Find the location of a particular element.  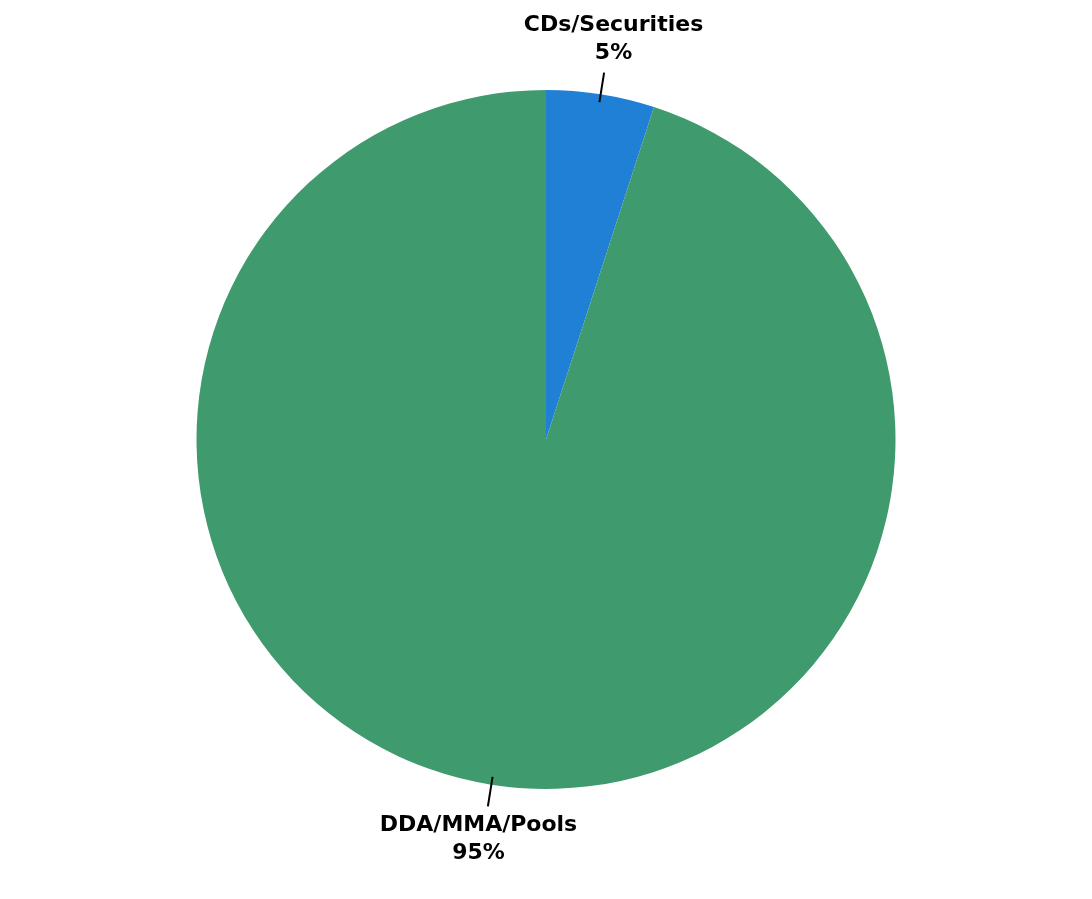

slice-label: CDs/Securities is located at coordinates (613, 24).